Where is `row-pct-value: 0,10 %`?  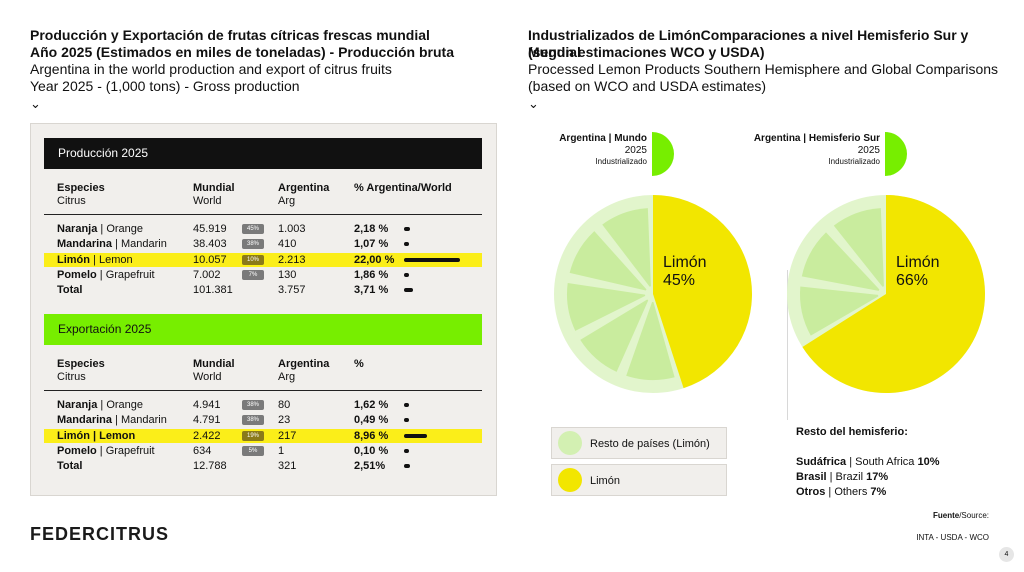
row-pct-value: 0,10 % is located at coordinates (371, 450).